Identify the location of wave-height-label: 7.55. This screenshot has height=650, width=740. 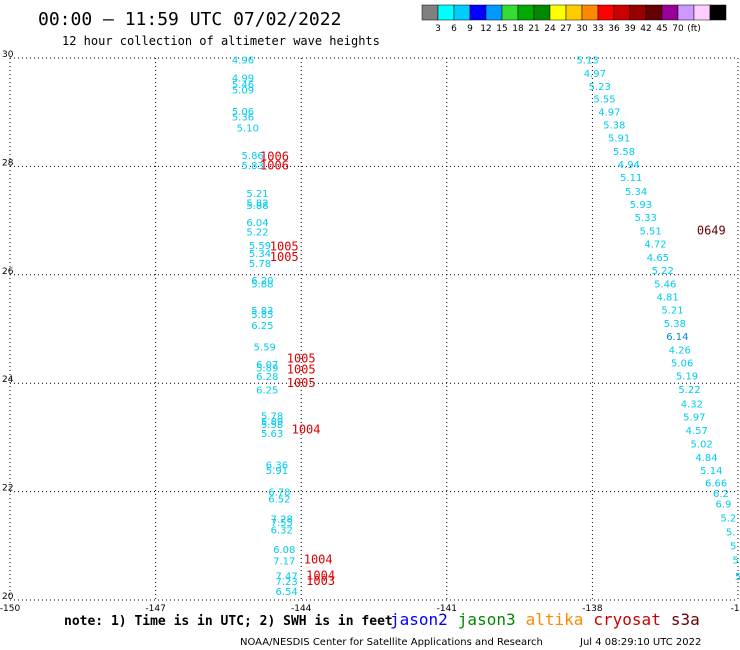
(282, 523).